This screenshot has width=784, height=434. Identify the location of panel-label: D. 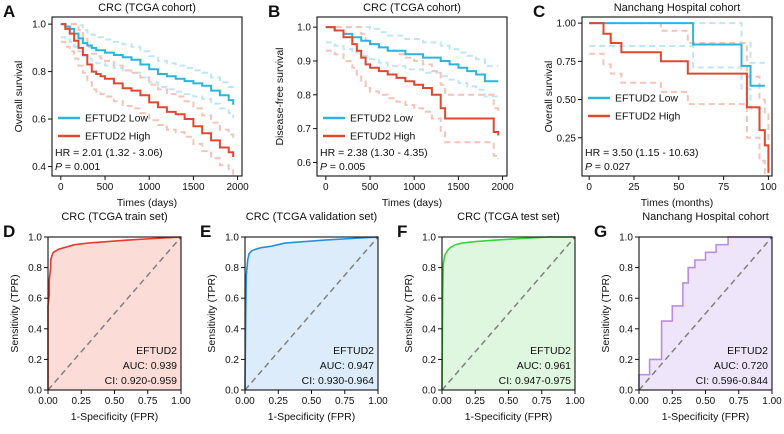
(9, 231).